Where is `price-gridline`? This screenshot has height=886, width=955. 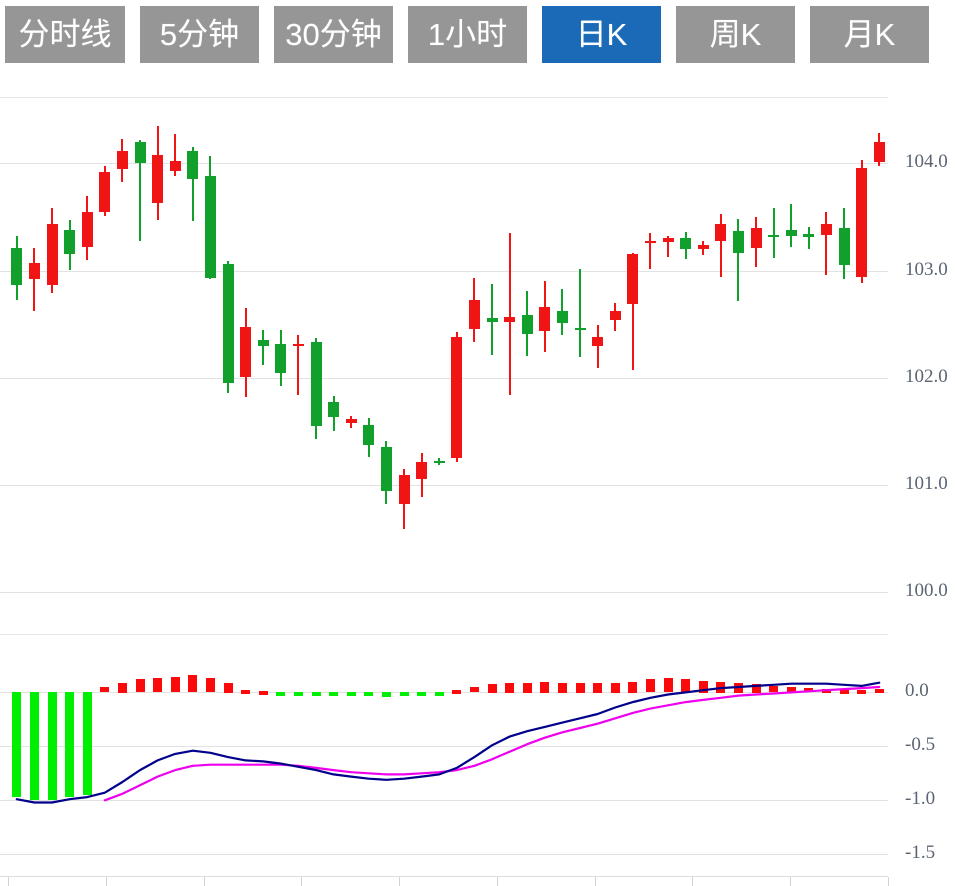 price-gridline is located at coordinates (444, 271).